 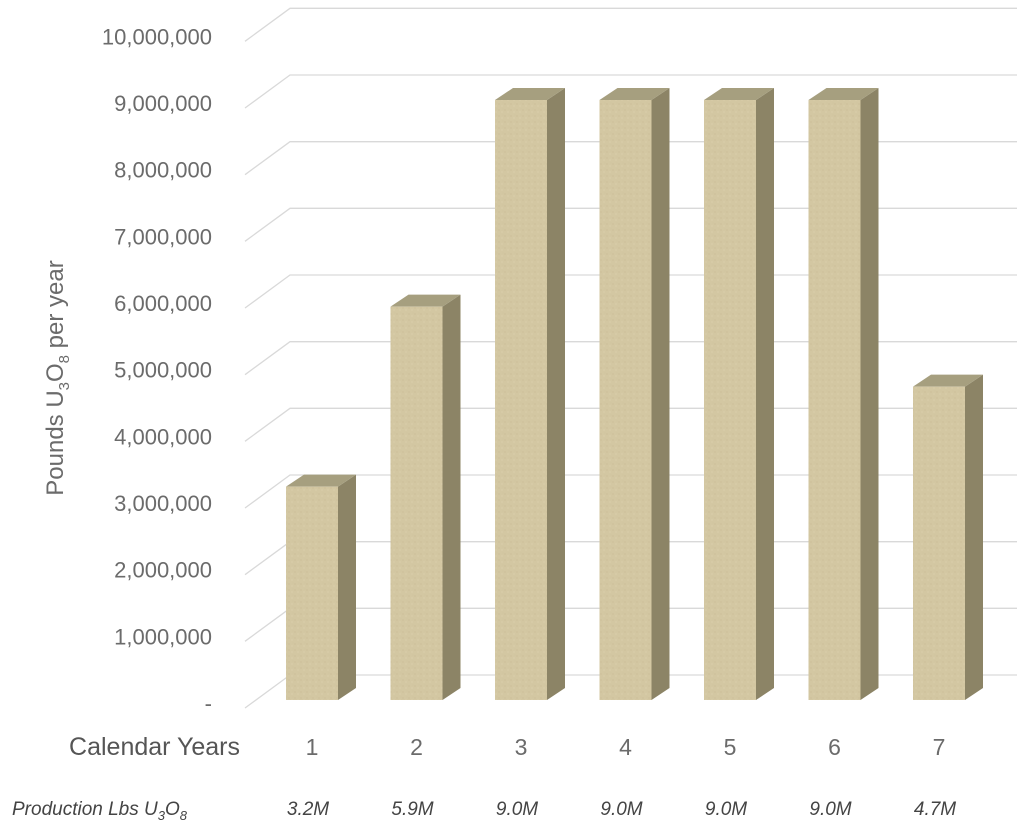 I want to click on x-tick-label: 1, so click(x=312, y=747).